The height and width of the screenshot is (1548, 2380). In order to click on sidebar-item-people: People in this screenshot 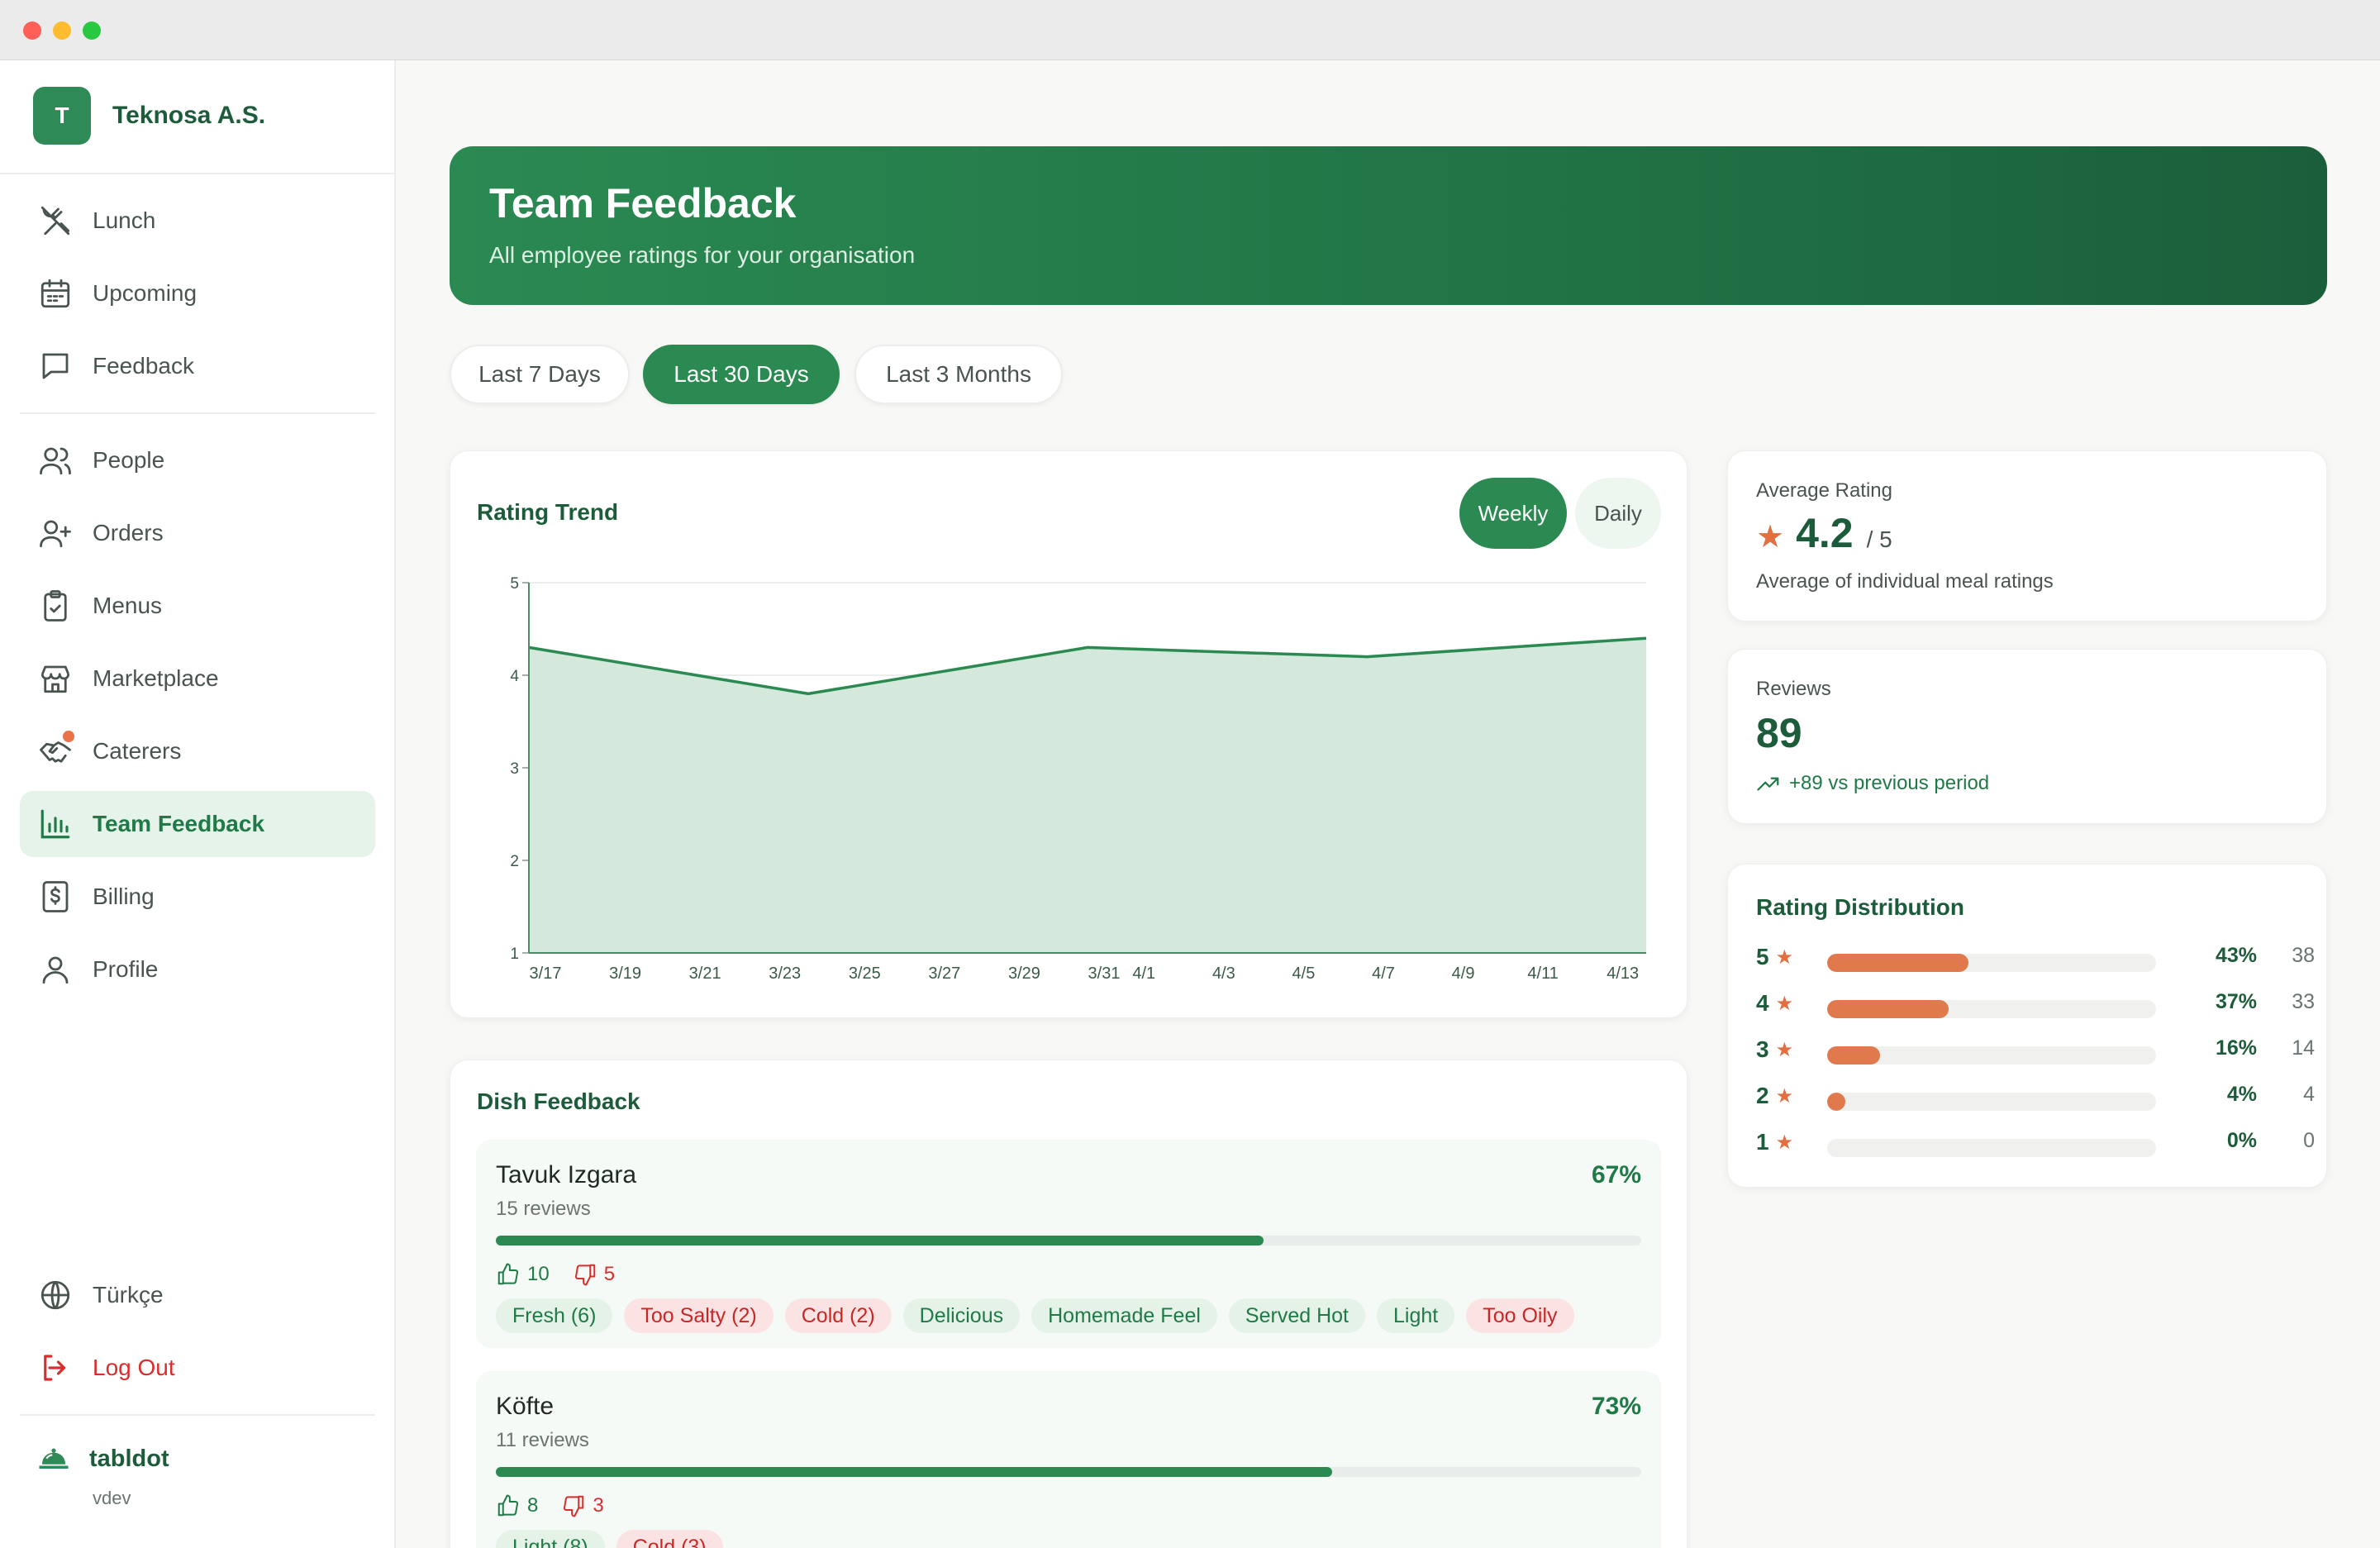, I will do `click(197, 460)`.